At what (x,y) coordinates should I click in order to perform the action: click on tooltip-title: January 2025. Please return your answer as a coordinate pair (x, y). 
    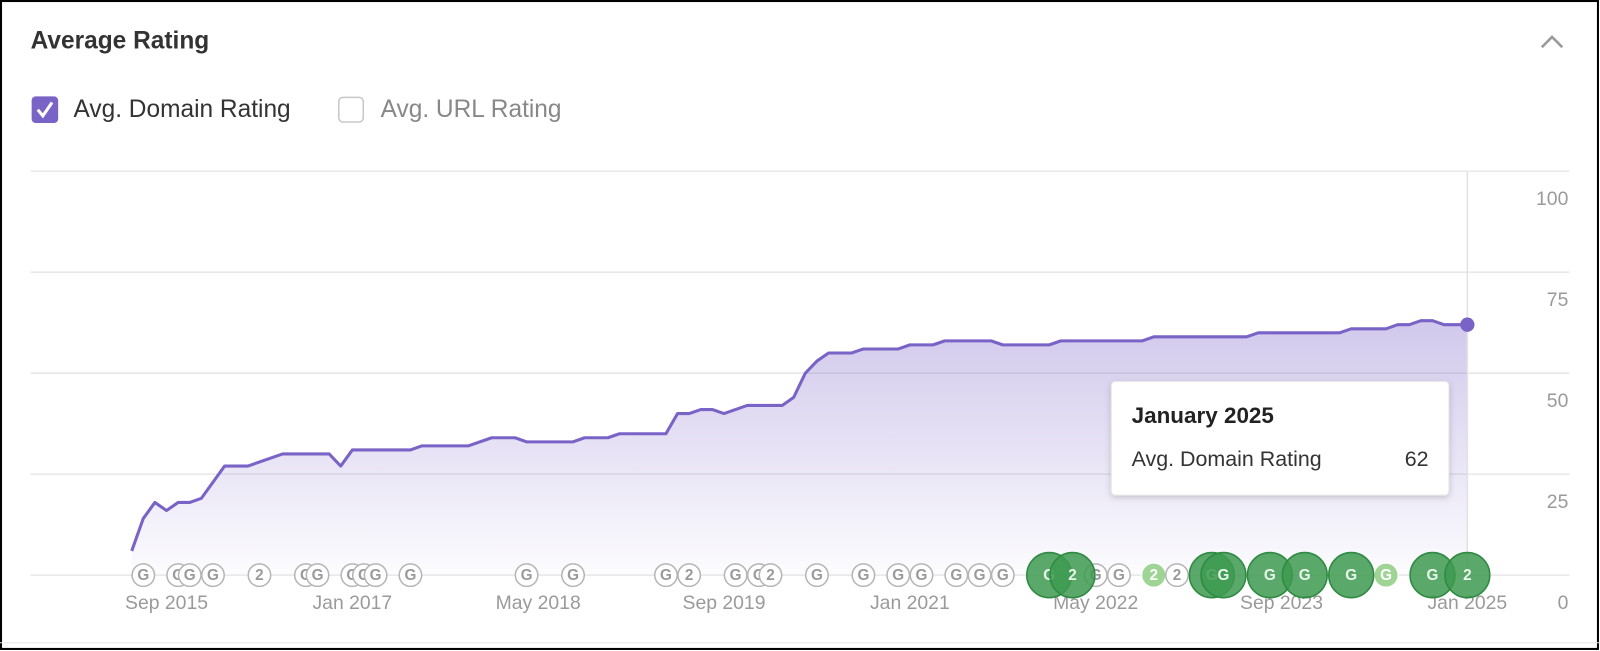
    Looking at the image, I should click on (1203, 415).